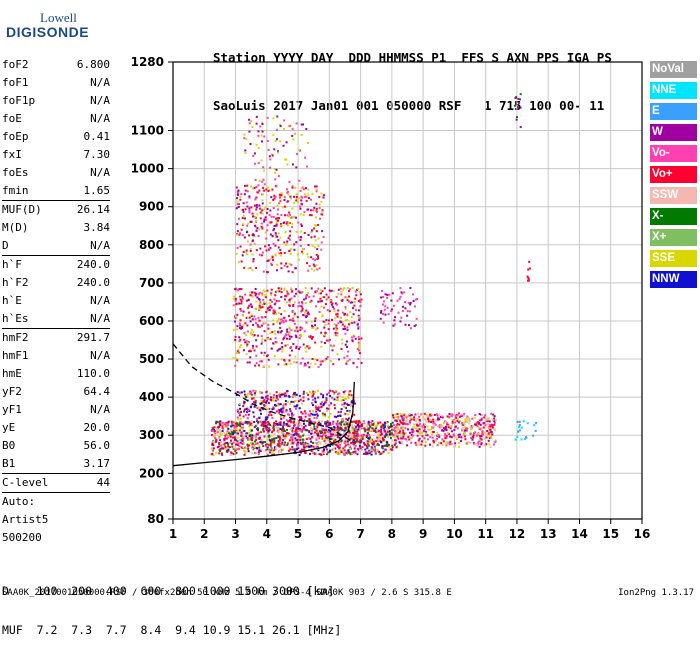 This screenshot has width=700, height=650. What do you see at coordinates (97, 190) in the screenshot?
I see `param-value: 1.65` at bounding box center [97, 190].